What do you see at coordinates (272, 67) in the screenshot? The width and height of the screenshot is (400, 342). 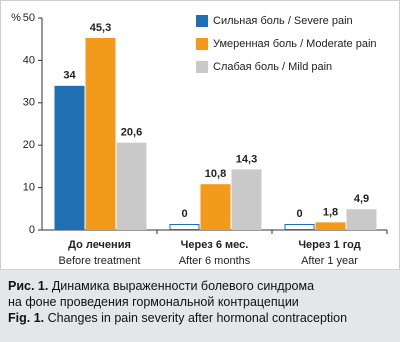 I see `legend-label: Слабая боль / Mild pain` at bounding box center [272, 67].